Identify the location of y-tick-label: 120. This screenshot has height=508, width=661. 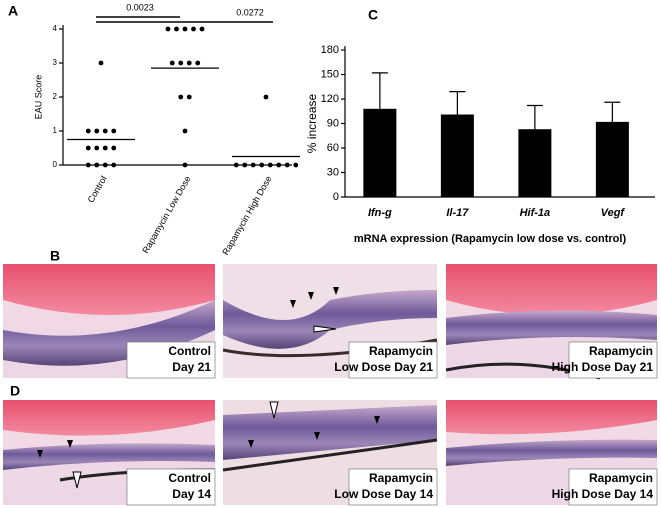
(330, 99).